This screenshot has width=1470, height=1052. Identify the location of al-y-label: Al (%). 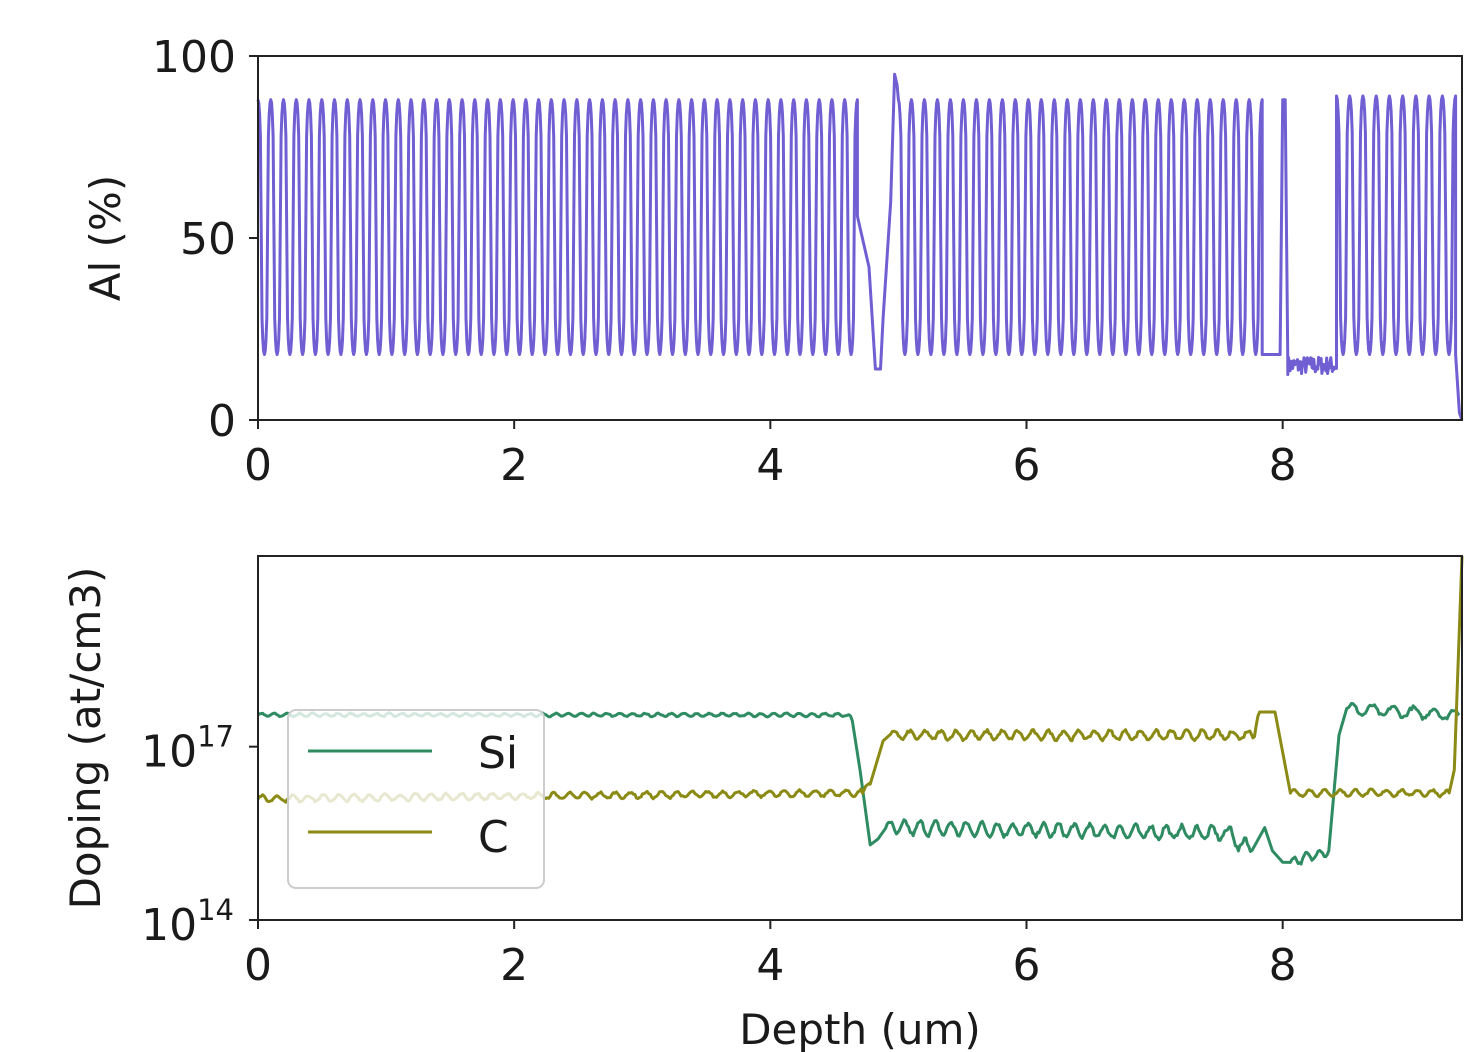
(105, 238).